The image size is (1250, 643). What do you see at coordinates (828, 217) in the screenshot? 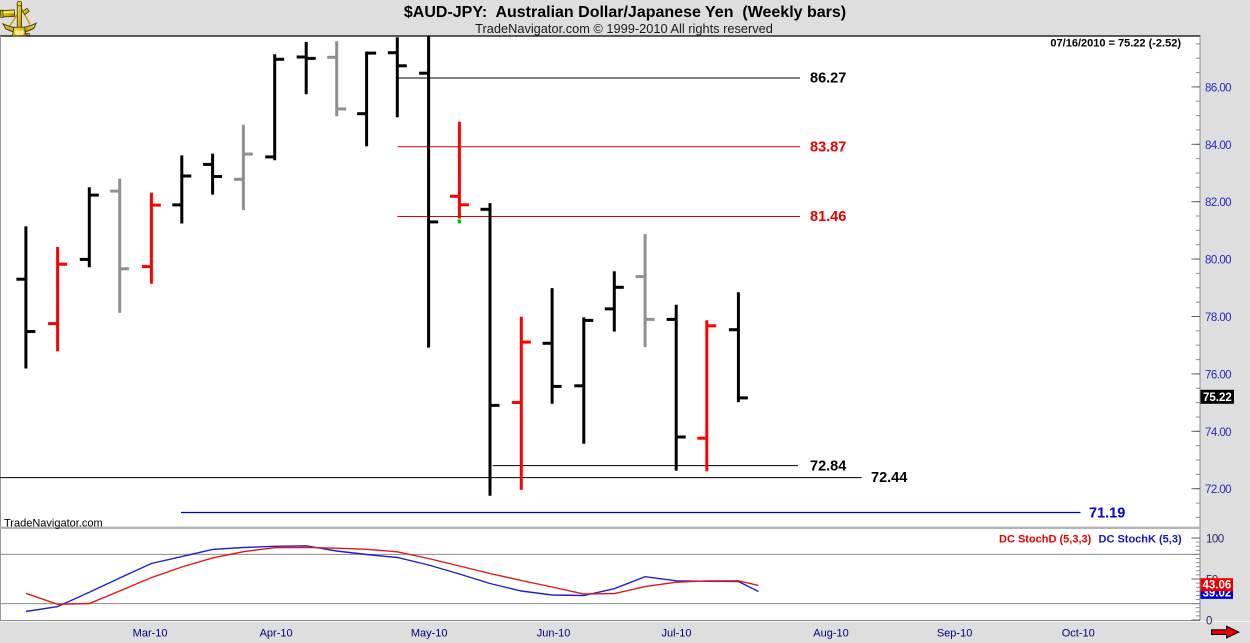
I see `svg-text: 81.46` at bounding box center [828, 217].